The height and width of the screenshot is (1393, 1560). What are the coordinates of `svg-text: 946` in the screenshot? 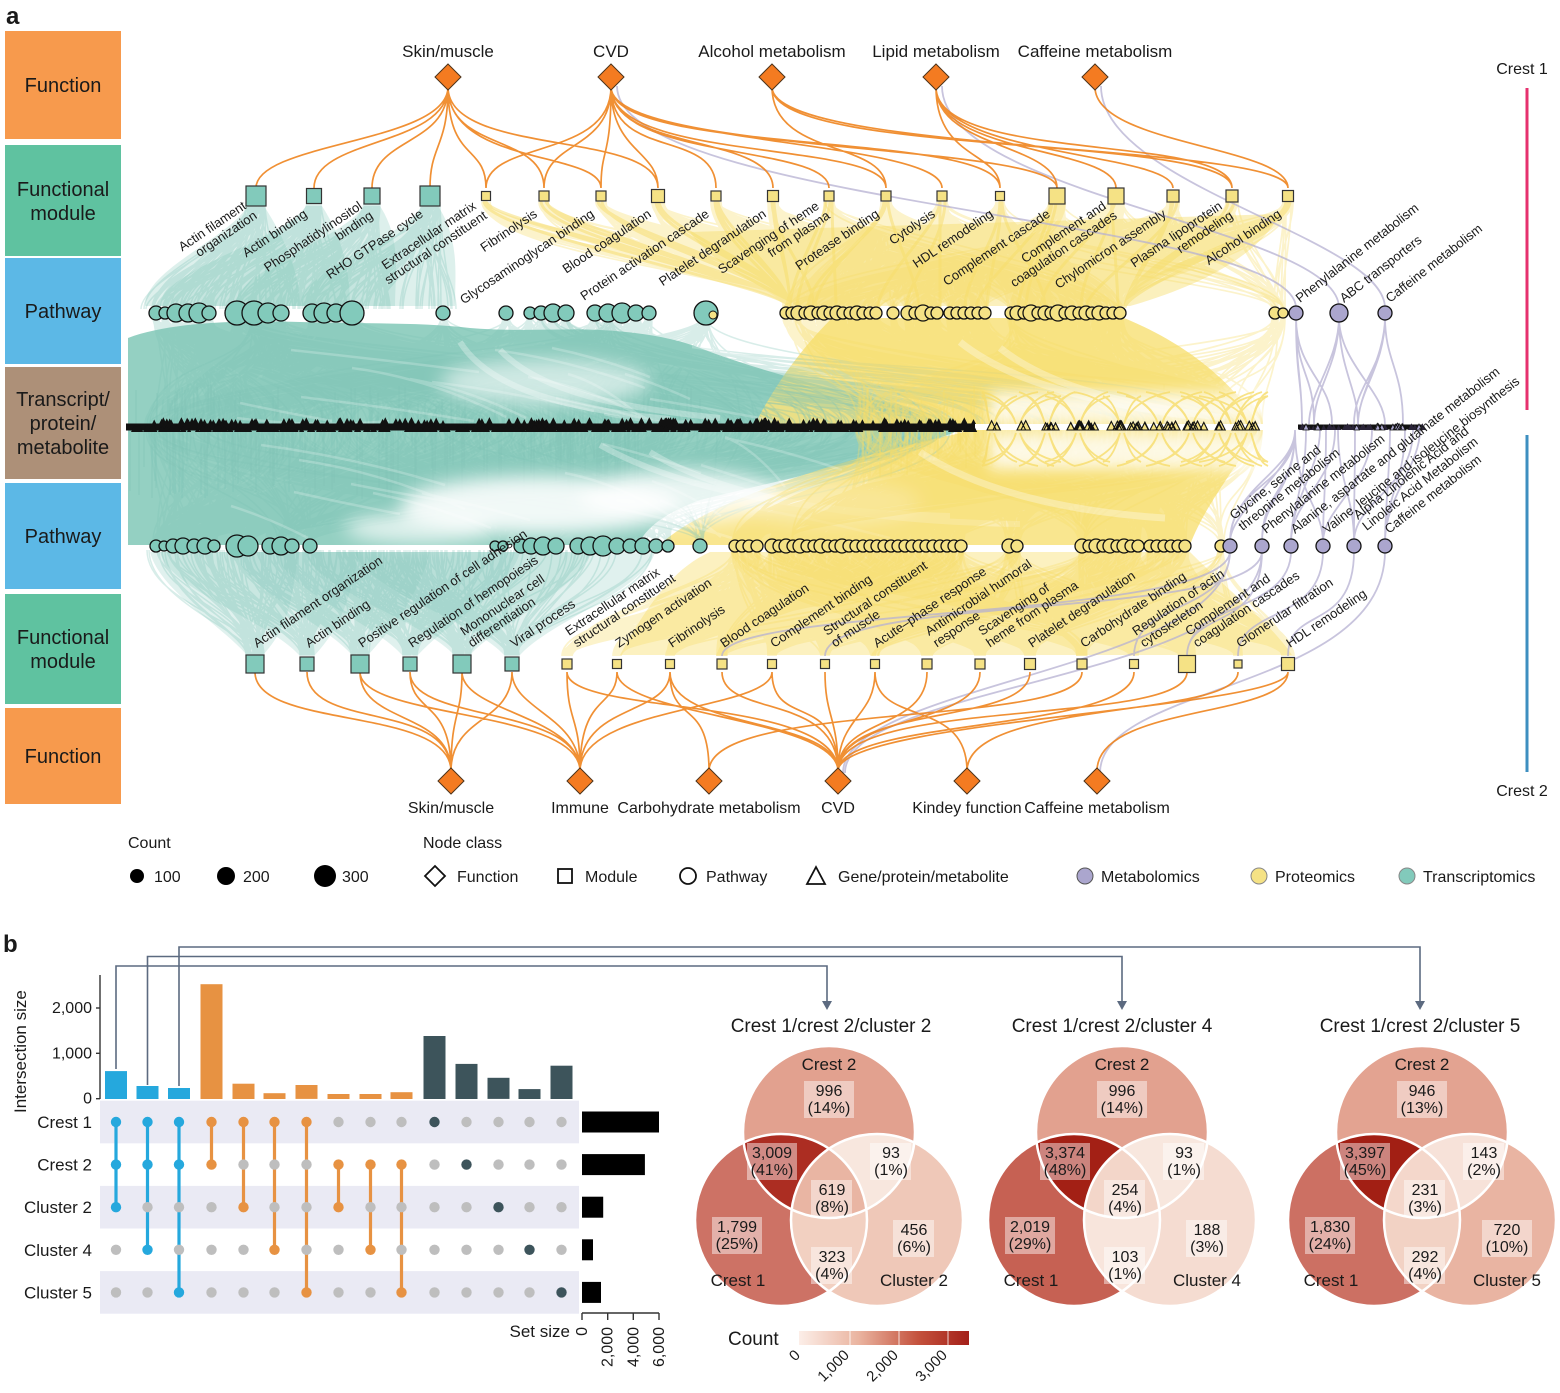 It's located at (1422, 1091).